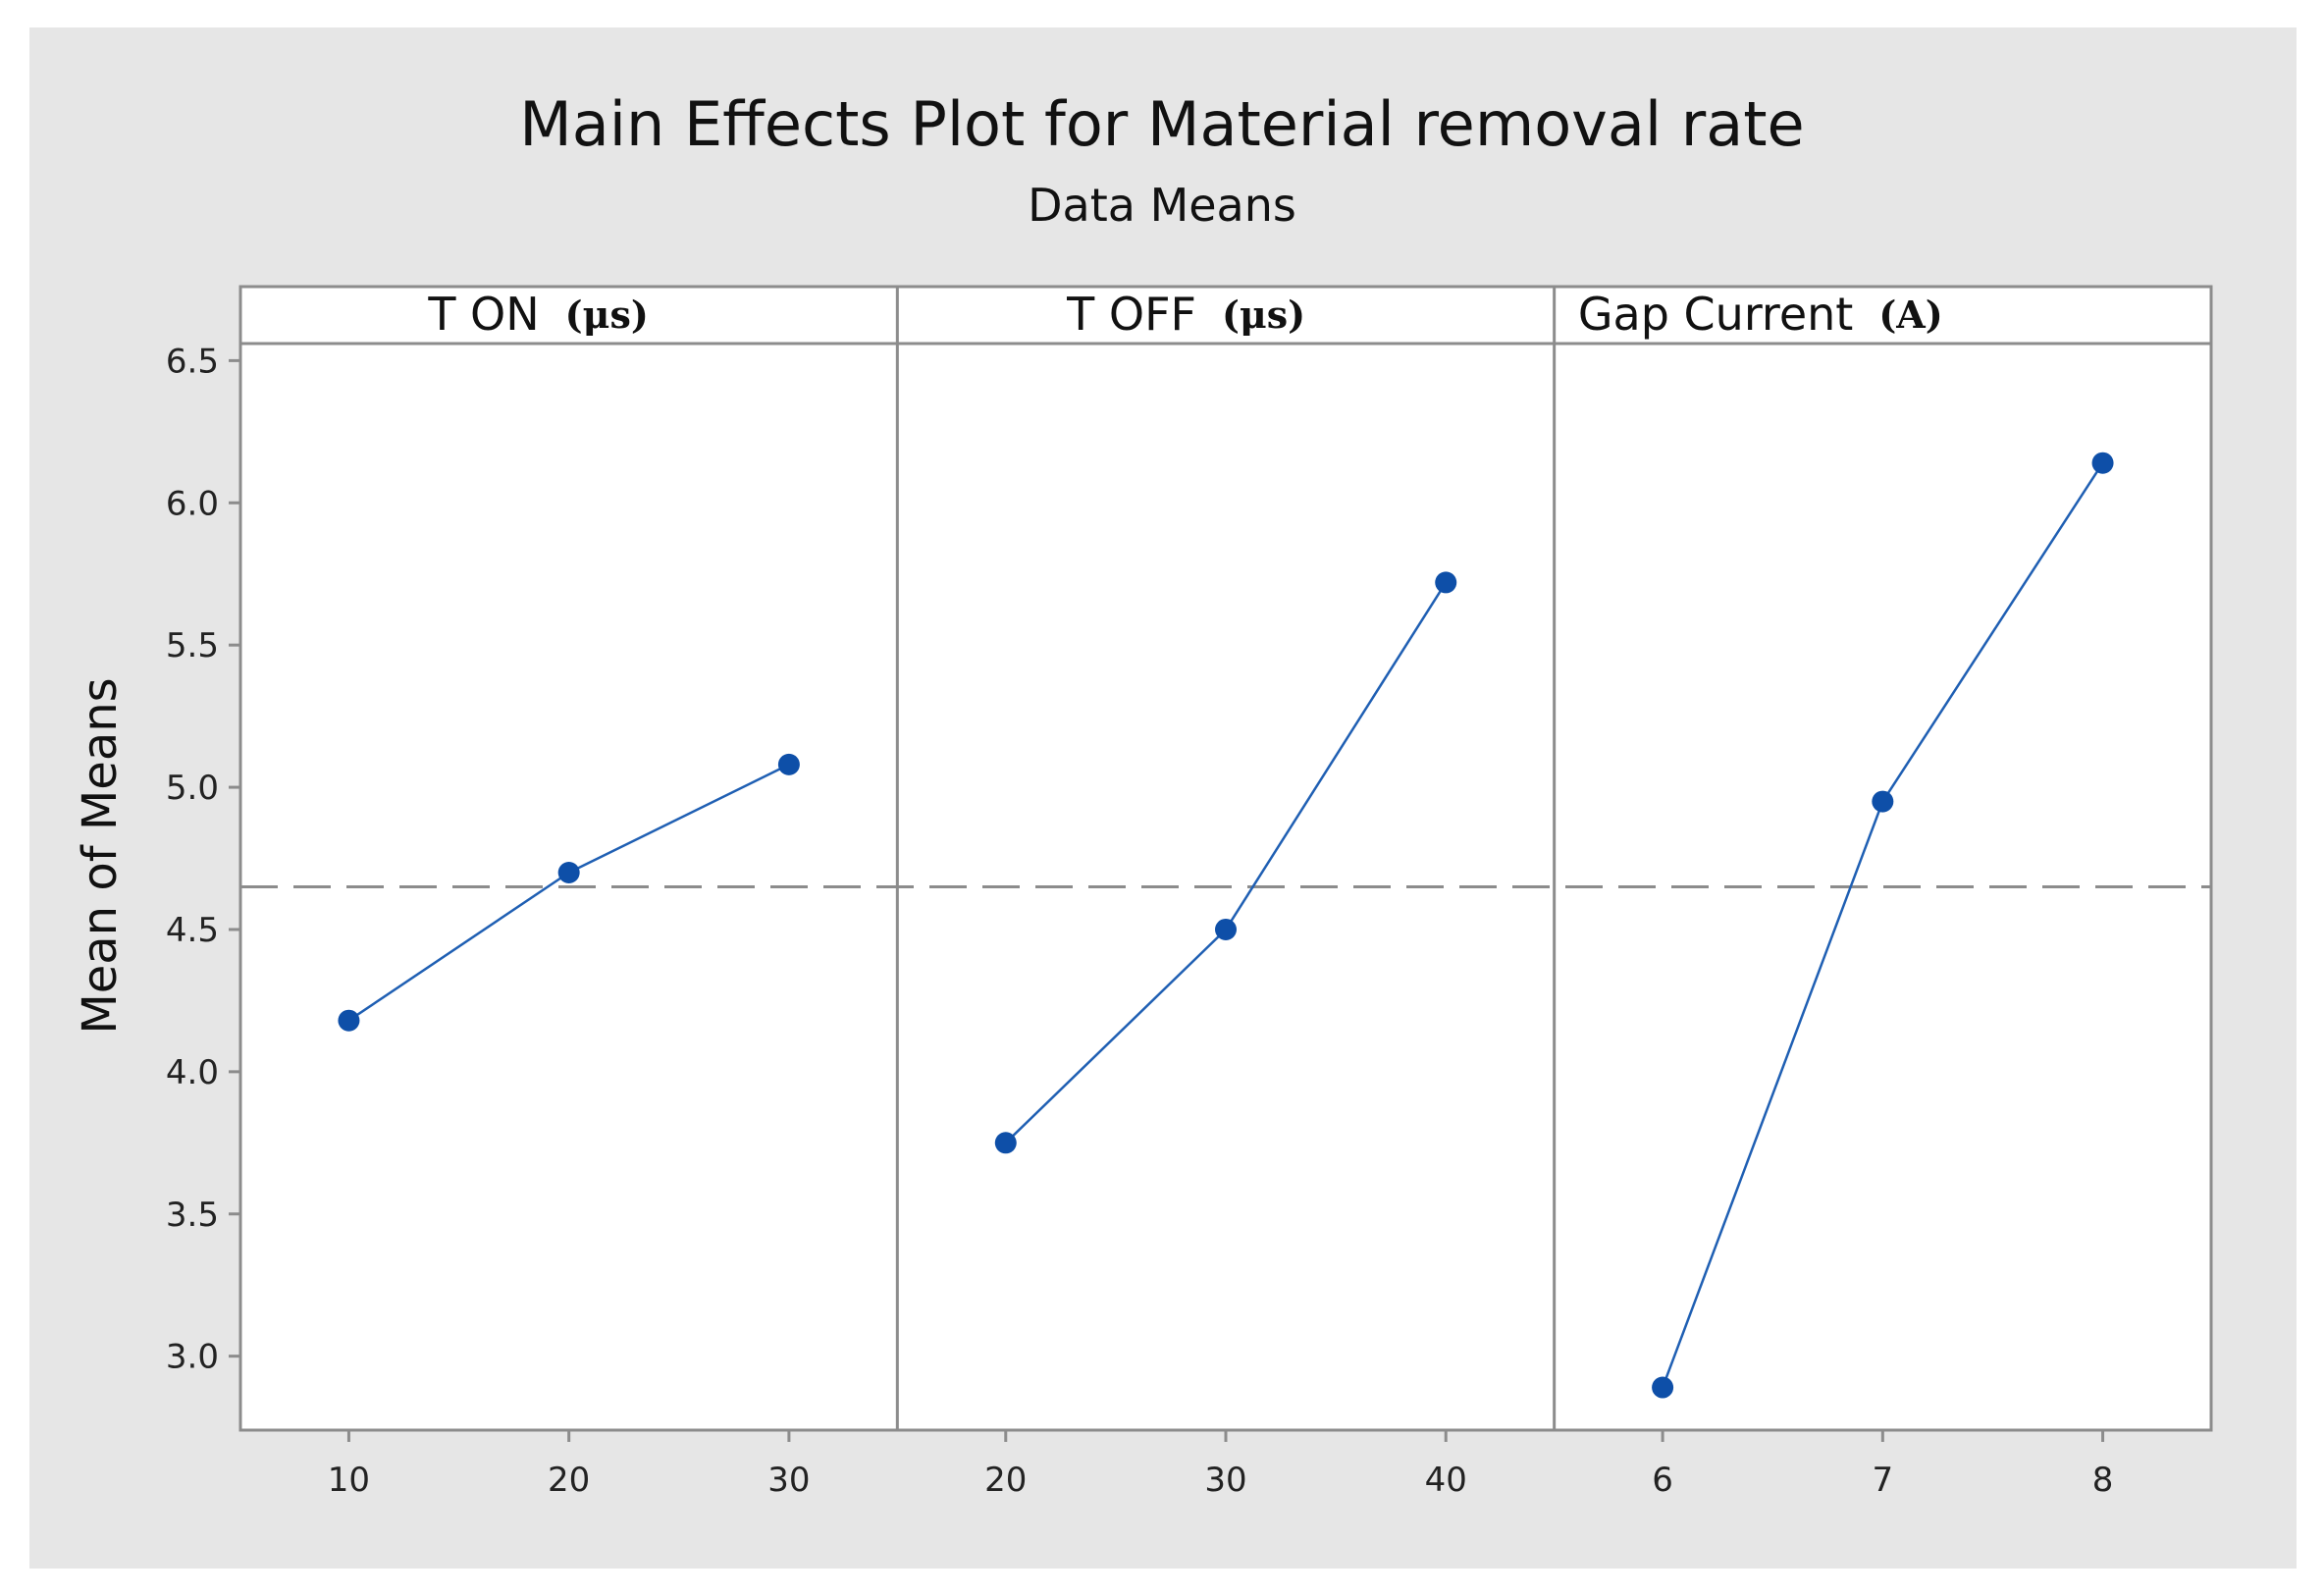  I want to click on chart-subtitle: Data Means, so click(1162, 205).